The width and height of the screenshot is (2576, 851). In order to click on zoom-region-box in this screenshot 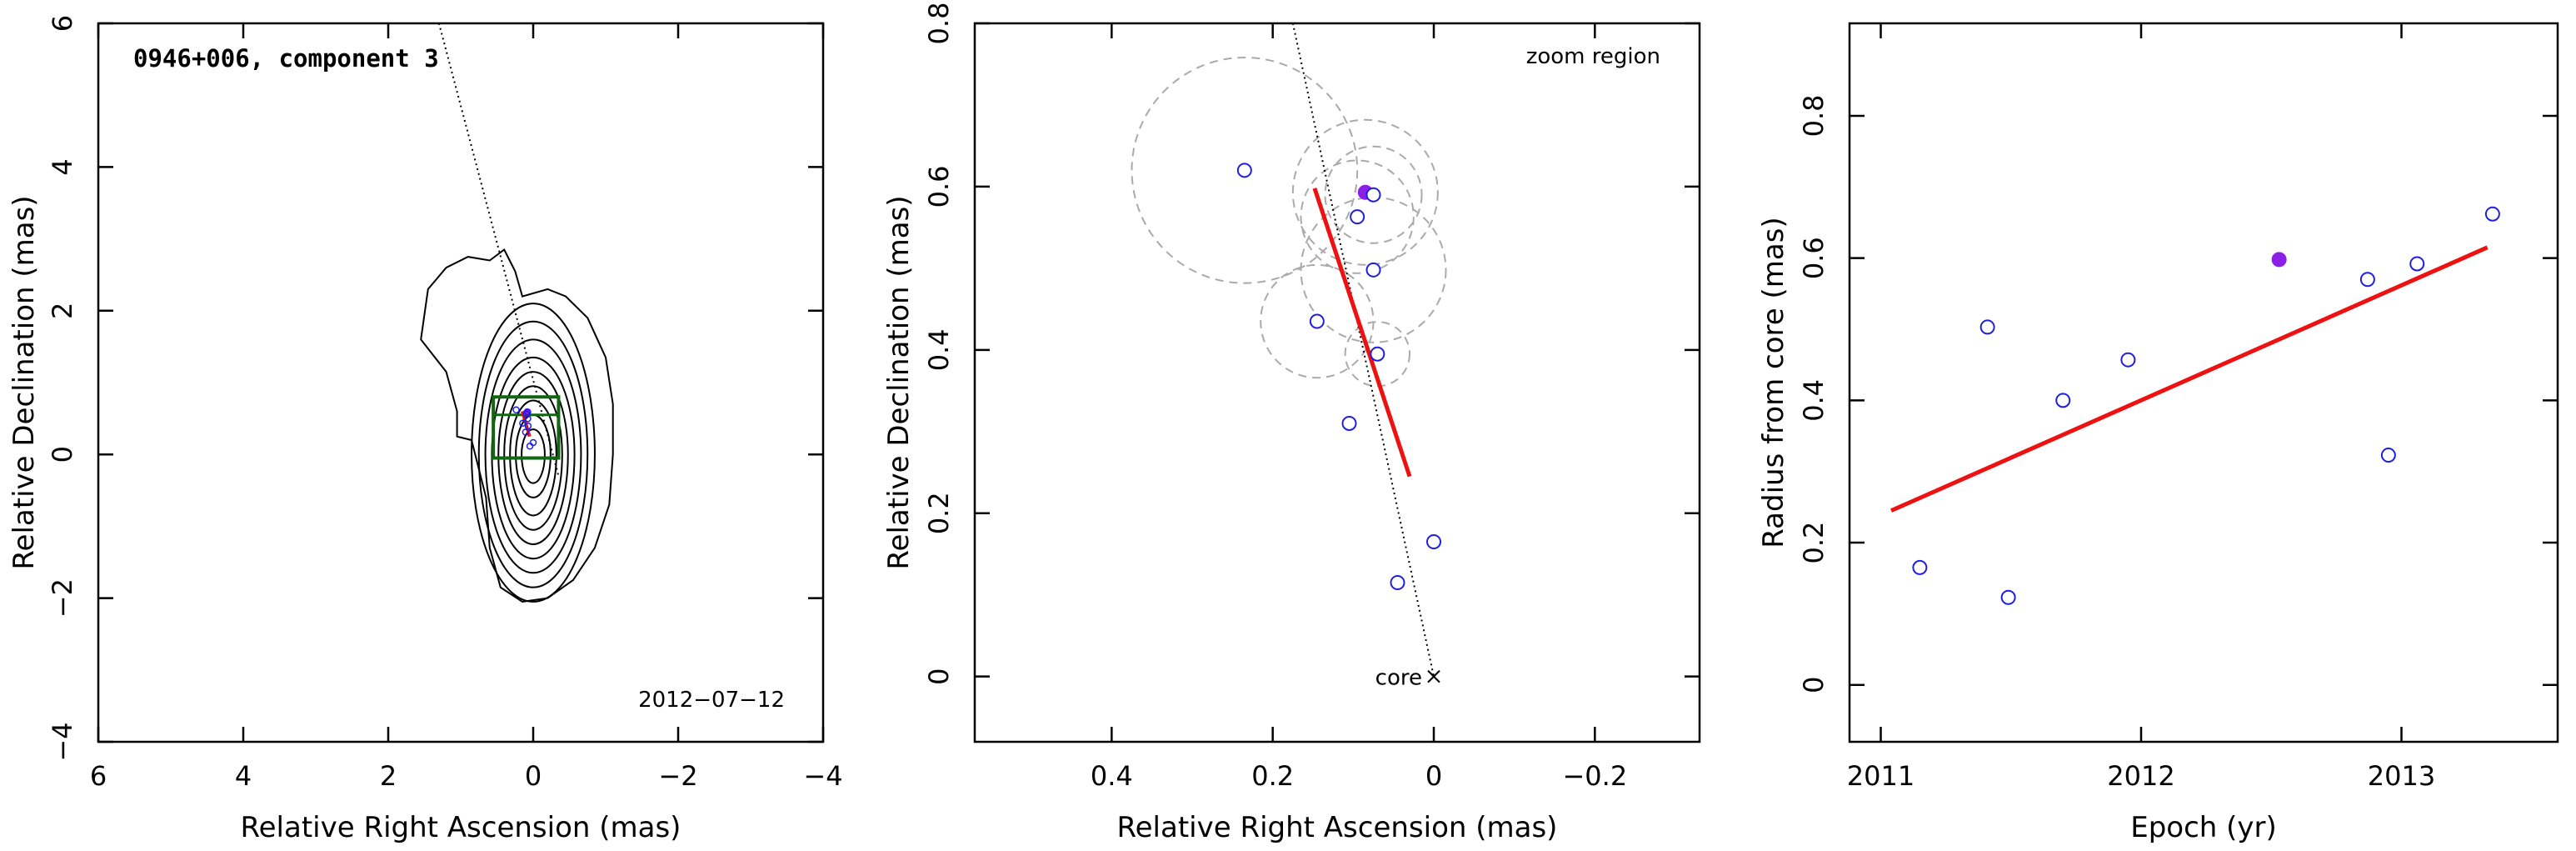, I will do `click(526, 427)`.